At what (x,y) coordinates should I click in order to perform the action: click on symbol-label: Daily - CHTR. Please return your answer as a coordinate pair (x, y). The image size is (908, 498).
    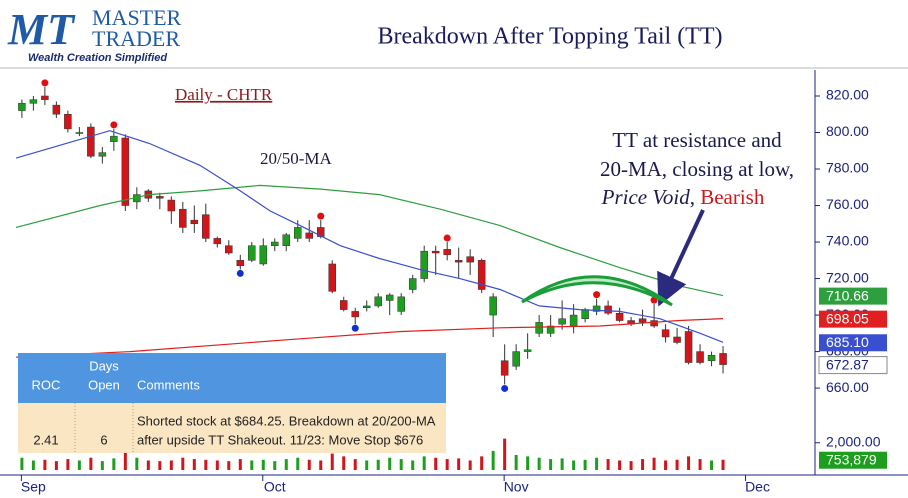
    Looking at the image, I should click on (224, 94).